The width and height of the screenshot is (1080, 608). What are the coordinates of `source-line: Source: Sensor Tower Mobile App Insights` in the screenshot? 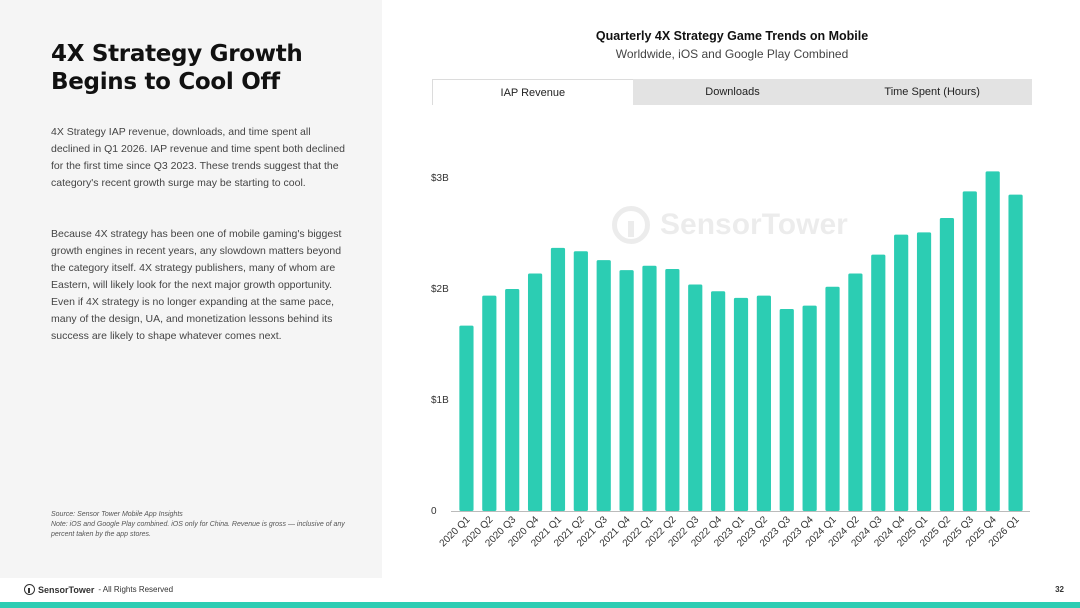 It's located at (117, 514).